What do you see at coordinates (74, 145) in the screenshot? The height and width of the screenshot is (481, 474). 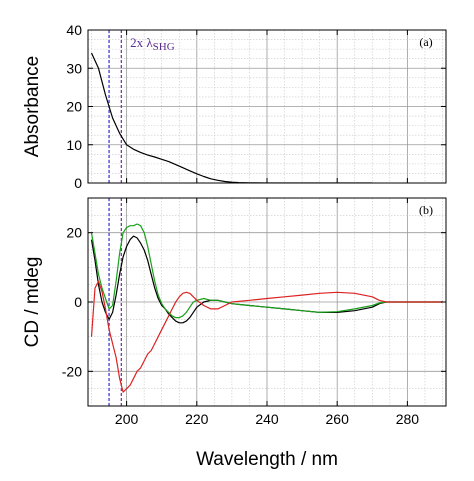 I see `y-tick-label: 10` at bounding box center [74, 145].